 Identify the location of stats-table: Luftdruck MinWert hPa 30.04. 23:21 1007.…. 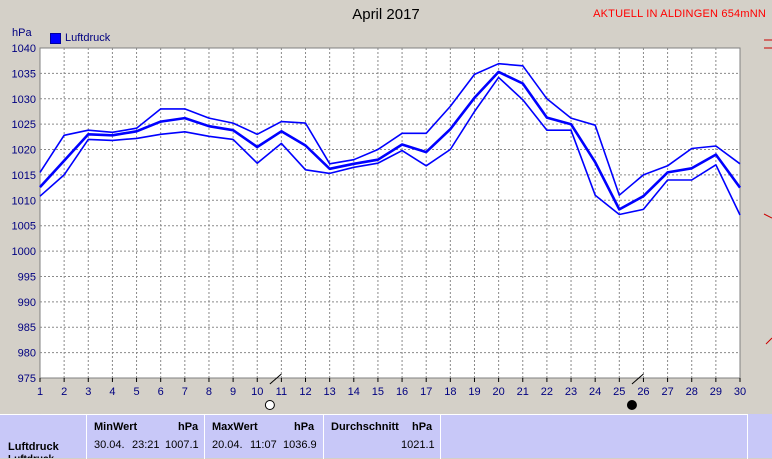
(386, 436).